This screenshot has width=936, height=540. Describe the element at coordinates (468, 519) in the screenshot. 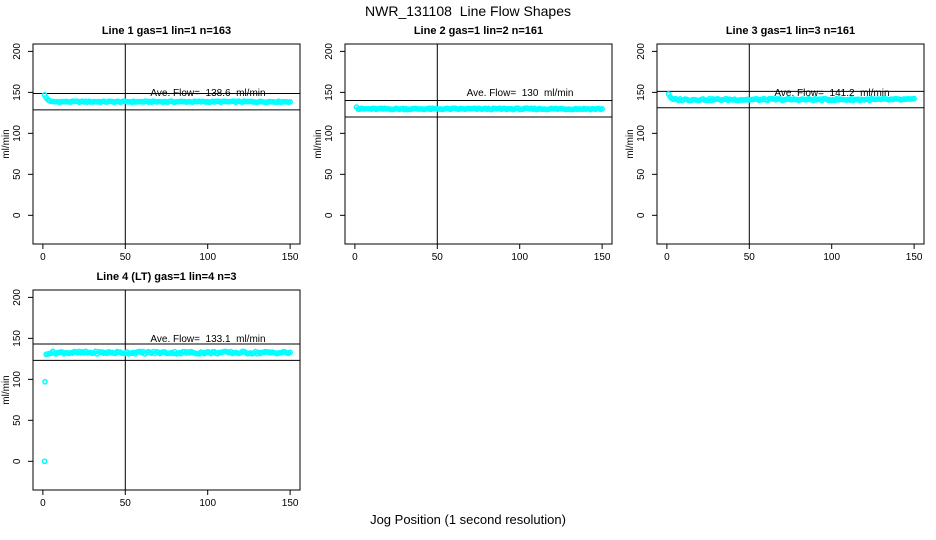

I see `x-axis-label: Jog Position (1 second resolution)` at that location.